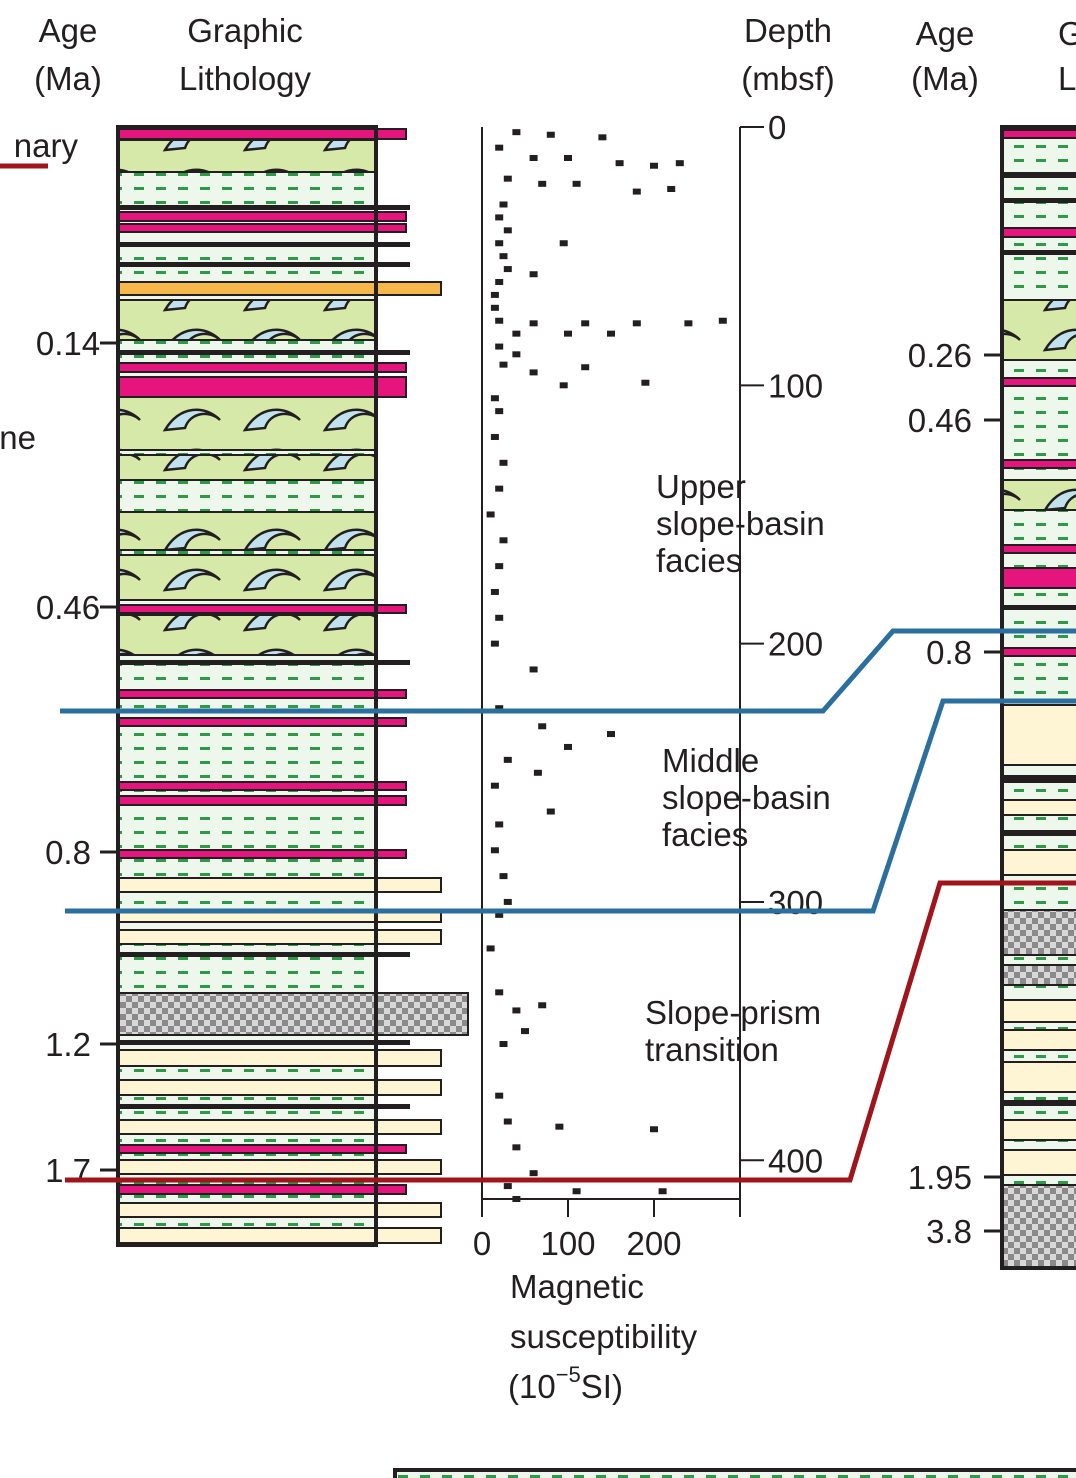 Image resolution: width=1076 pixels, height=1478 pixels. What do you see at coordinates (940, 355) in the screenshot?
I see `age-label: 0.26` at bounding box center [940, 355].